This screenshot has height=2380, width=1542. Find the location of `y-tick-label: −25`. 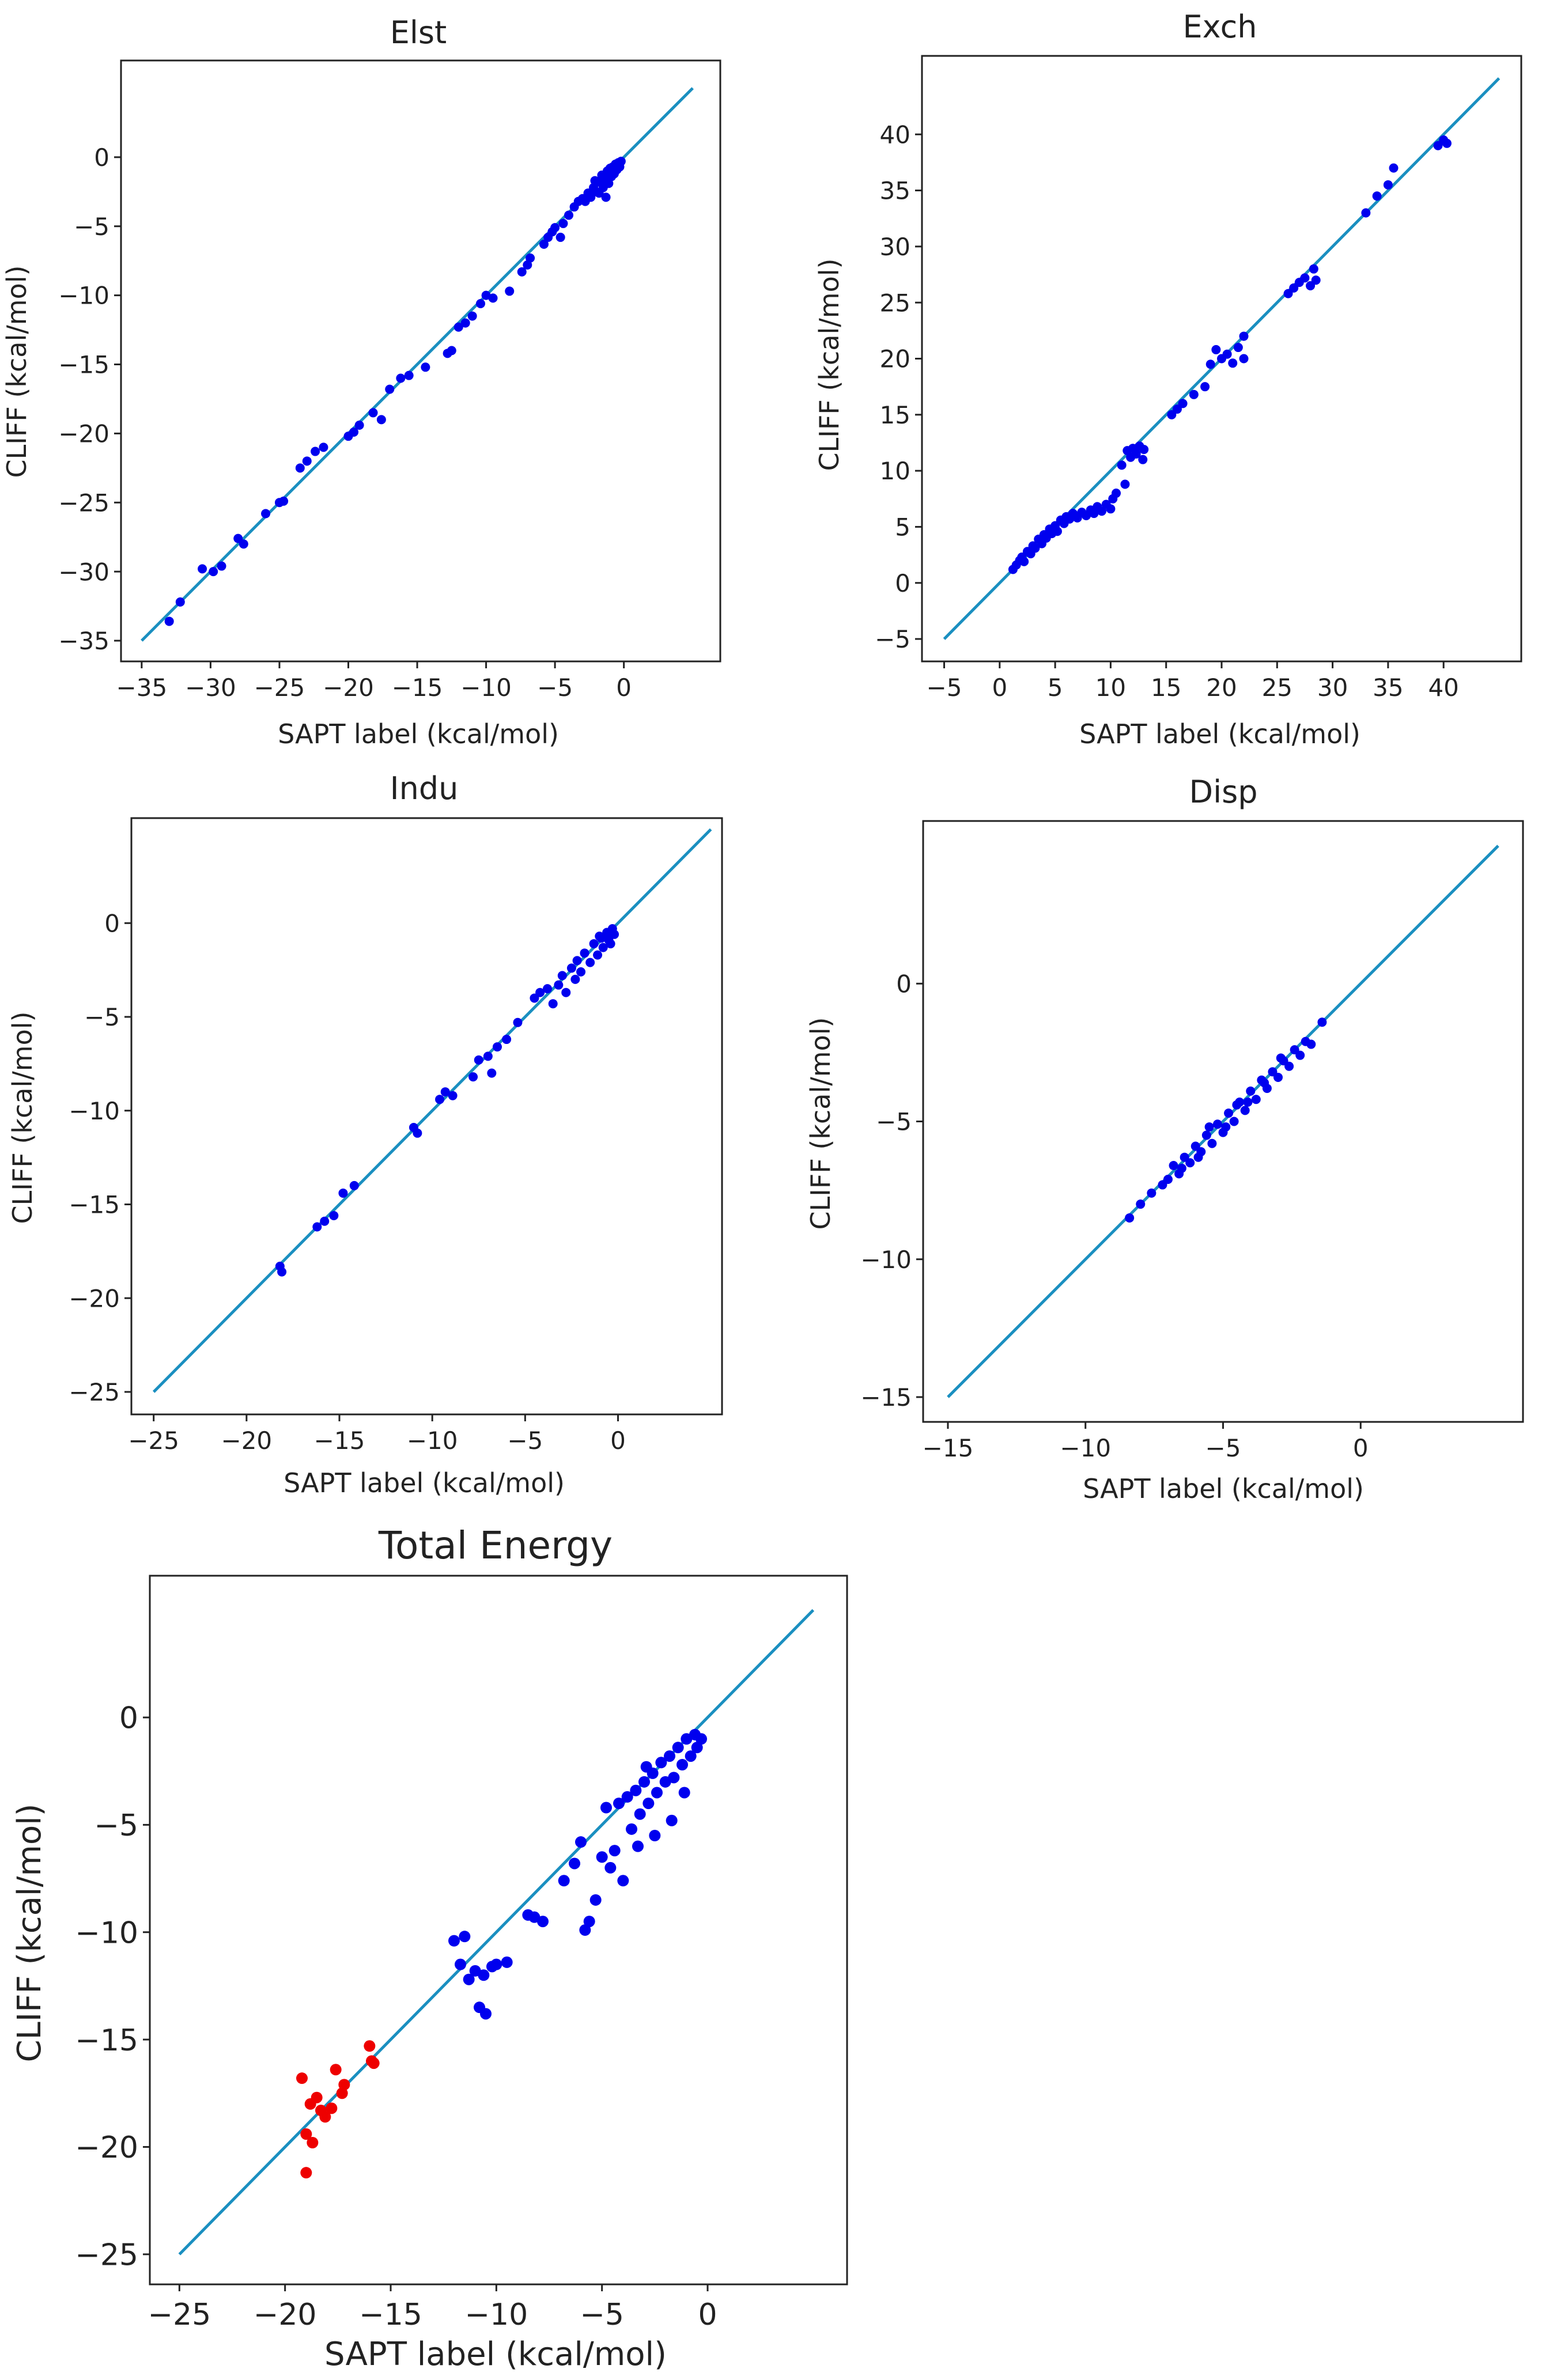

y-tick-label: −25 is located at coordinates (106, 2255).